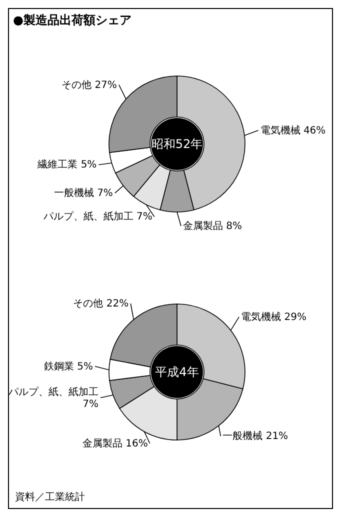 This screenshot has width=341, height=523. I want to click on slice-label: 電気機械 29%, so click(273, 316).